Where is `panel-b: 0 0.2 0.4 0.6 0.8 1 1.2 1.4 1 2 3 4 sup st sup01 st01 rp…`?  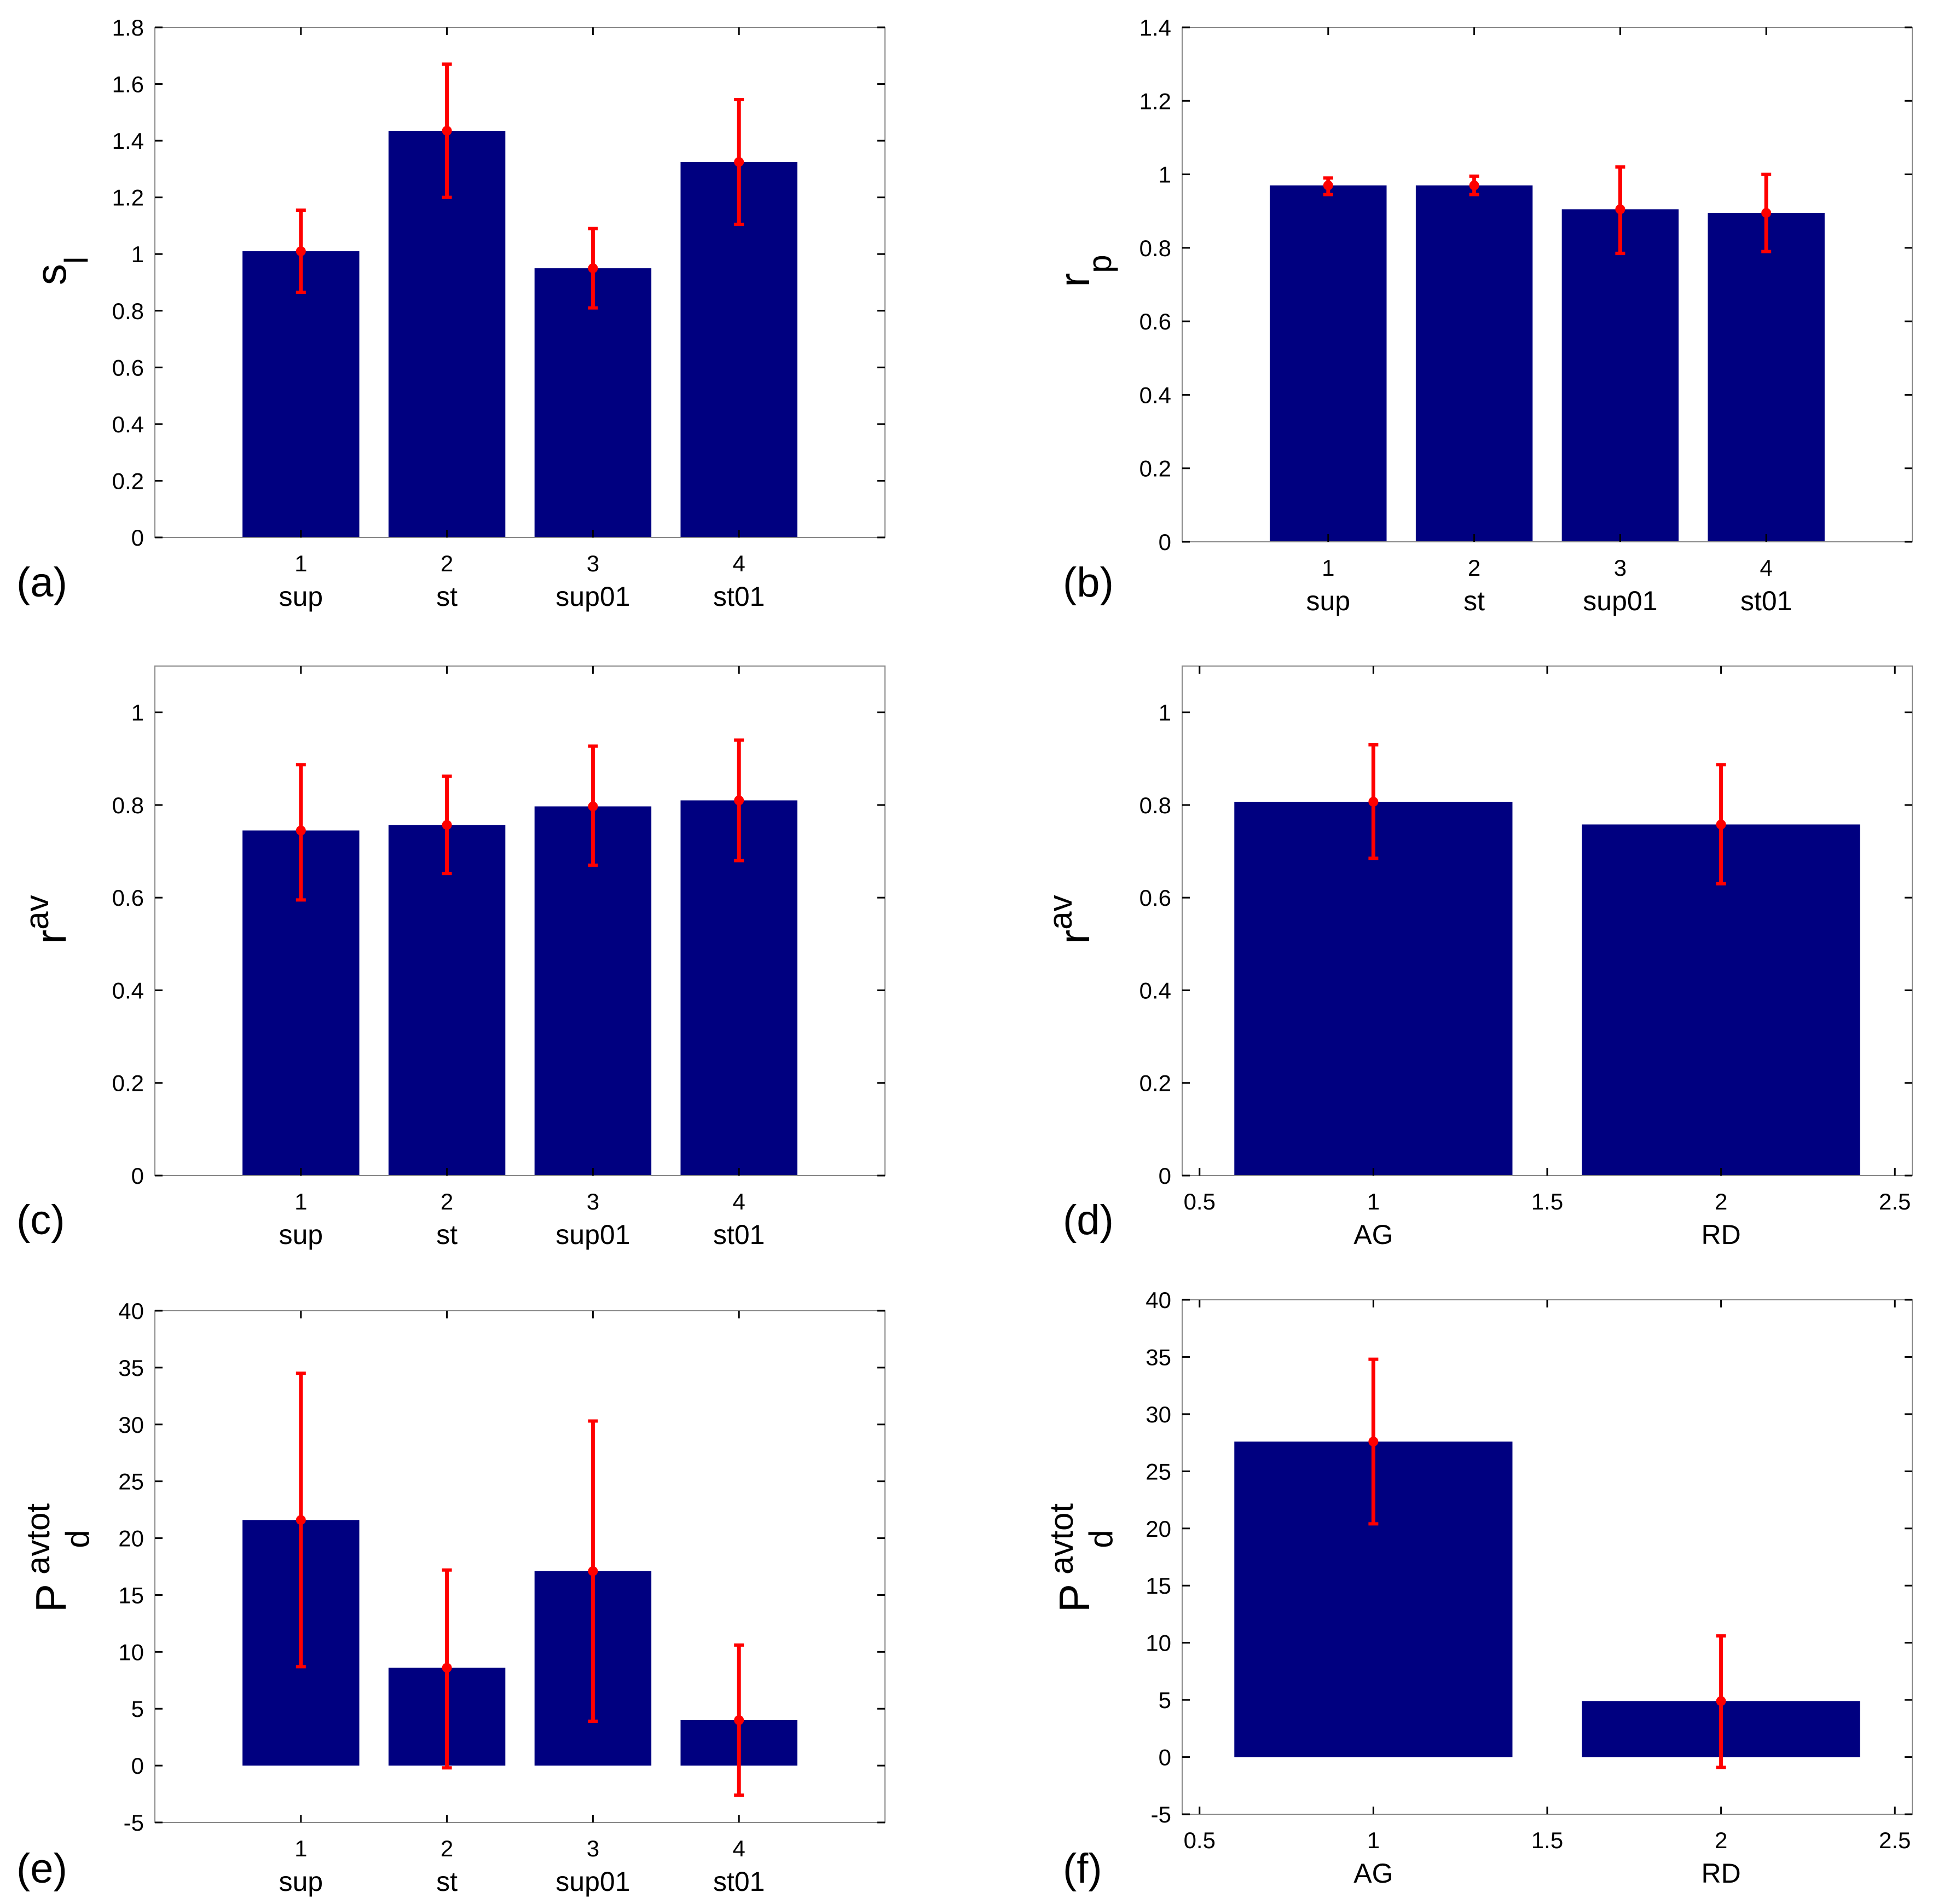 panel-b: 0 0.2 0.4 0.6 0.8 1 1.2 1.4 1 2 3 4 sup st sup01 st01 rp… is located at coordinates (1481, 315).